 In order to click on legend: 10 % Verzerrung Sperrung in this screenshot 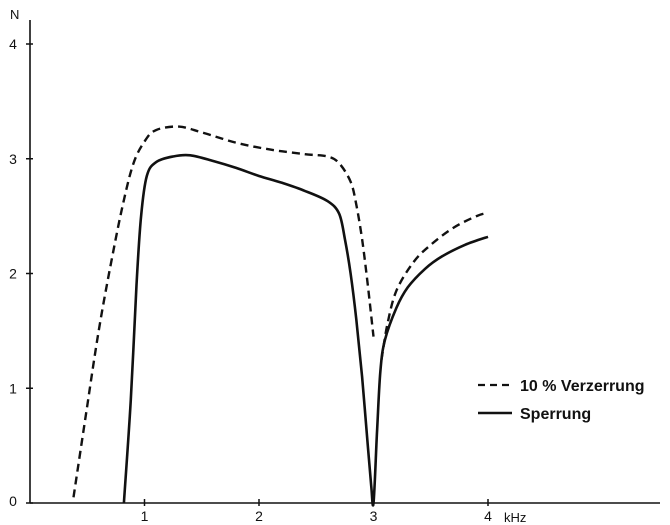, I will do `click(561, 400)`.